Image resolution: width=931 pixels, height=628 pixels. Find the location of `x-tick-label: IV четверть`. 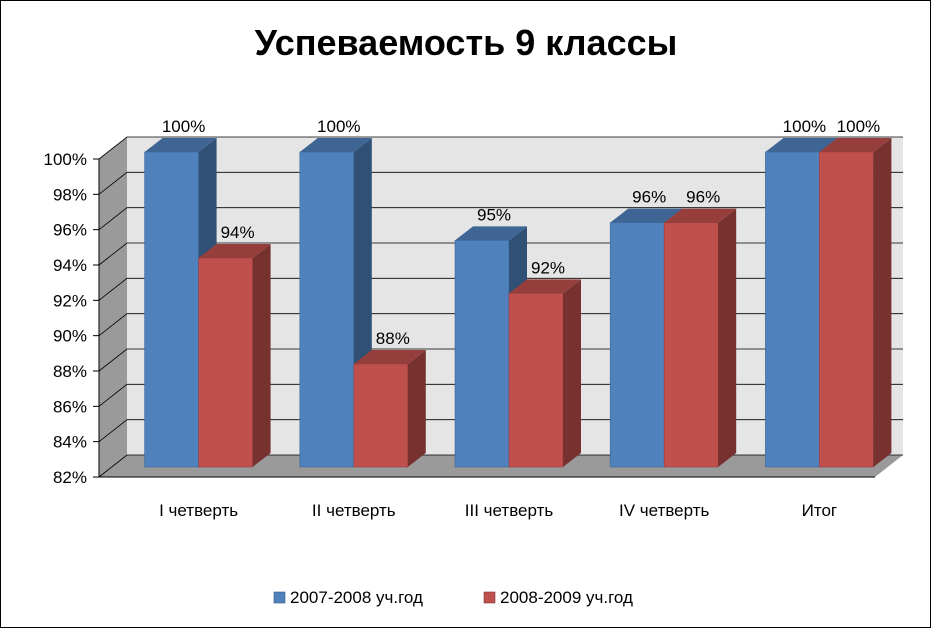

x-tick-label: IV четверть is located at coordinates (664, 510).